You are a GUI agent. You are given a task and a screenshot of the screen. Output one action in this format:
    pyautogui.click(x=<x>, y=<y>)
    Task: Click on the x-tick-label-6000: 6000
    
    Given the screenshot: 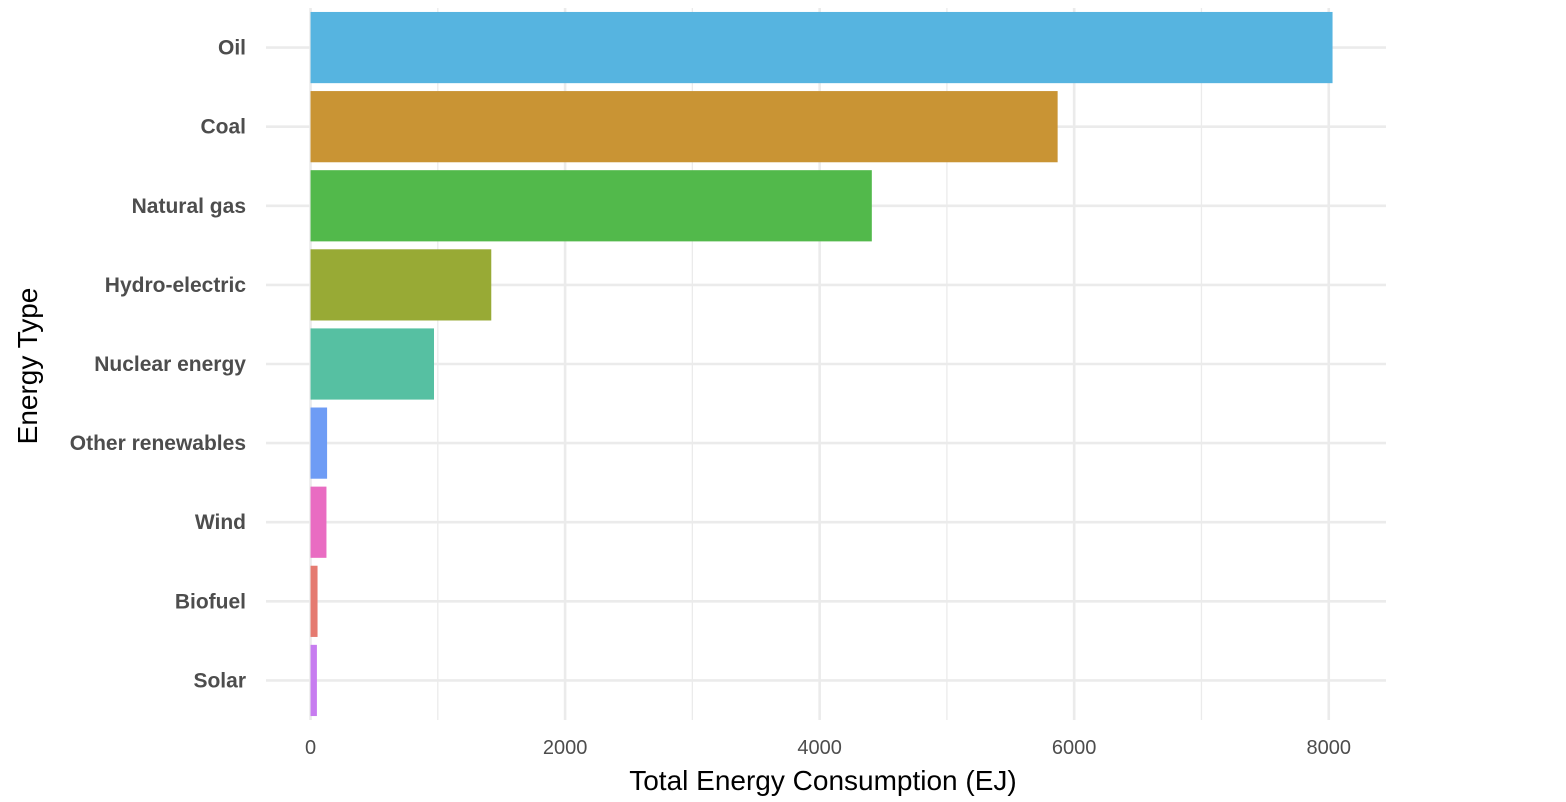 What is the action you would take?
    pyautogui.click(x=1074, y=748)
    